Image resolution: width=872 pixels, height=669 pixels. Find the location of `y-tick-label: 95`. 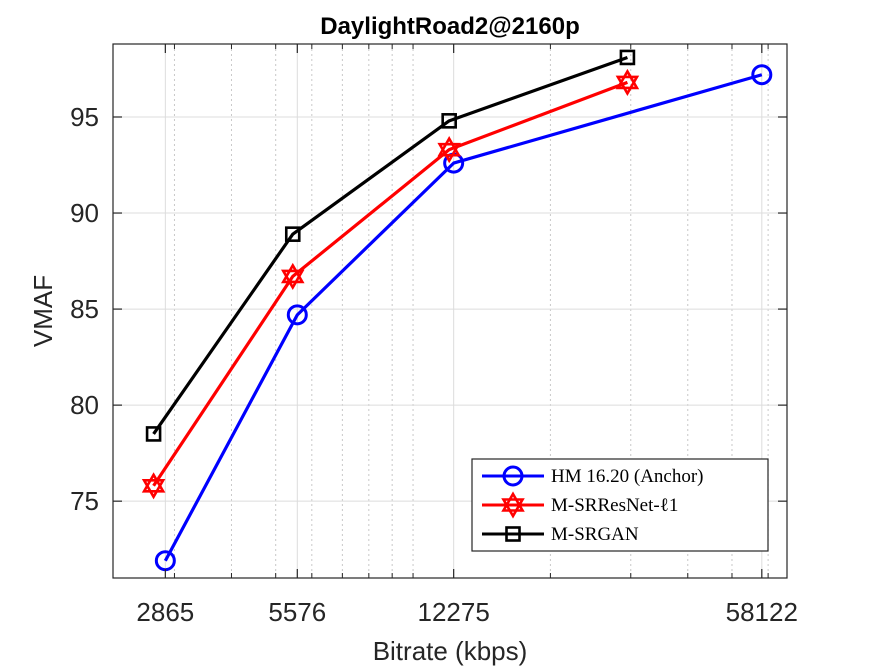

y-tick-label: 95 is located at coordinates (84, 117).